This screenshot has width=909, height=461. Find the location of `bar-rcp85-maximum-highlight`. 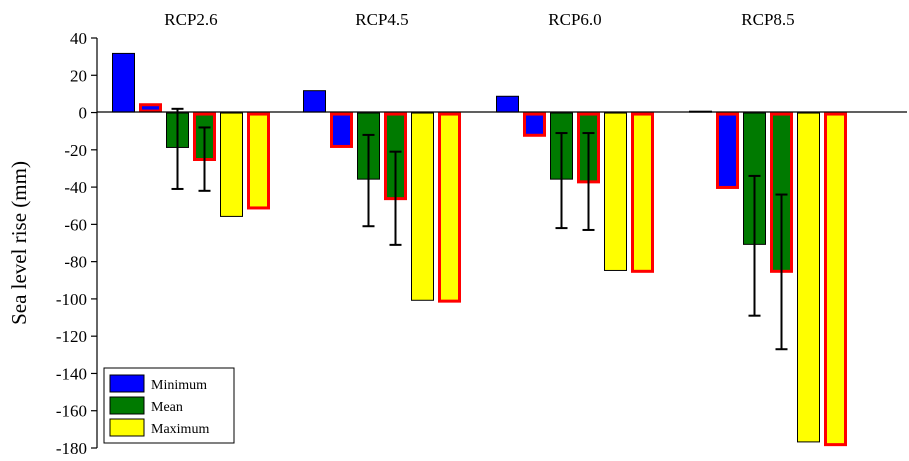

bar-rcp85-maximum-highlight is located at coordinates (835, 279).